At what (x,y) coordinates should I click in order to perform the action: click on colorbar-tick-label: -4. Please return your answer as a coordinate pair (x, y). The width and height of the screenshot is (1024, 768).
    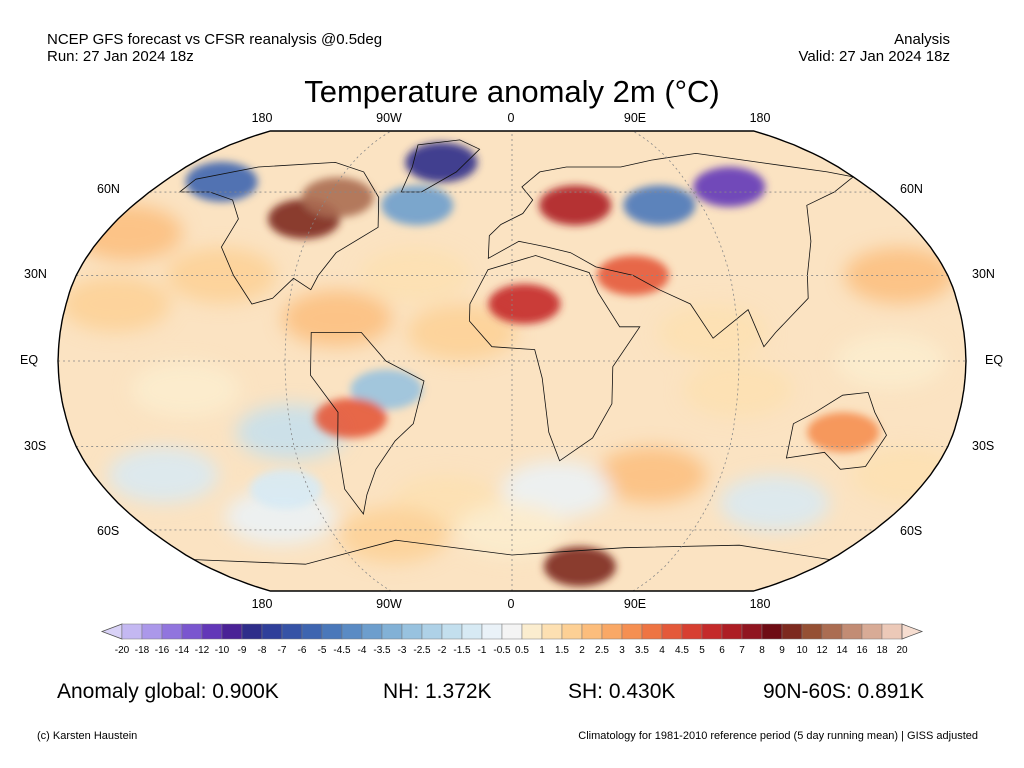
    Looking at the image, I should click on (362, 650).